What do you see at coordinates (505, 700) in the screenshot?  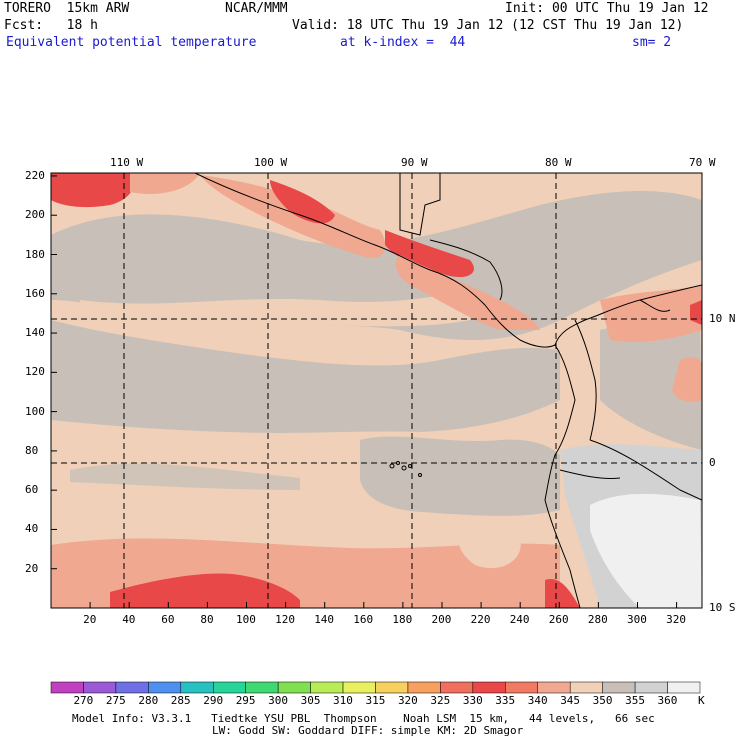 I see `colorbar-label: 335` at bounding box center [505, 700].